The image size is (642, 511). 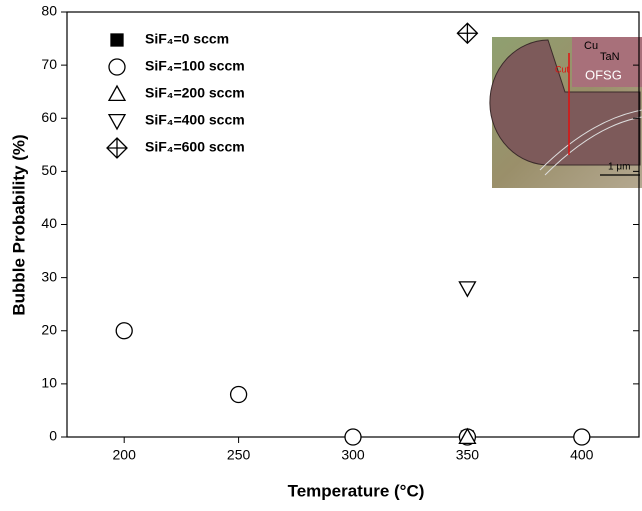 I want to click on x-tick-label: 200, so click(x=125, y=455).